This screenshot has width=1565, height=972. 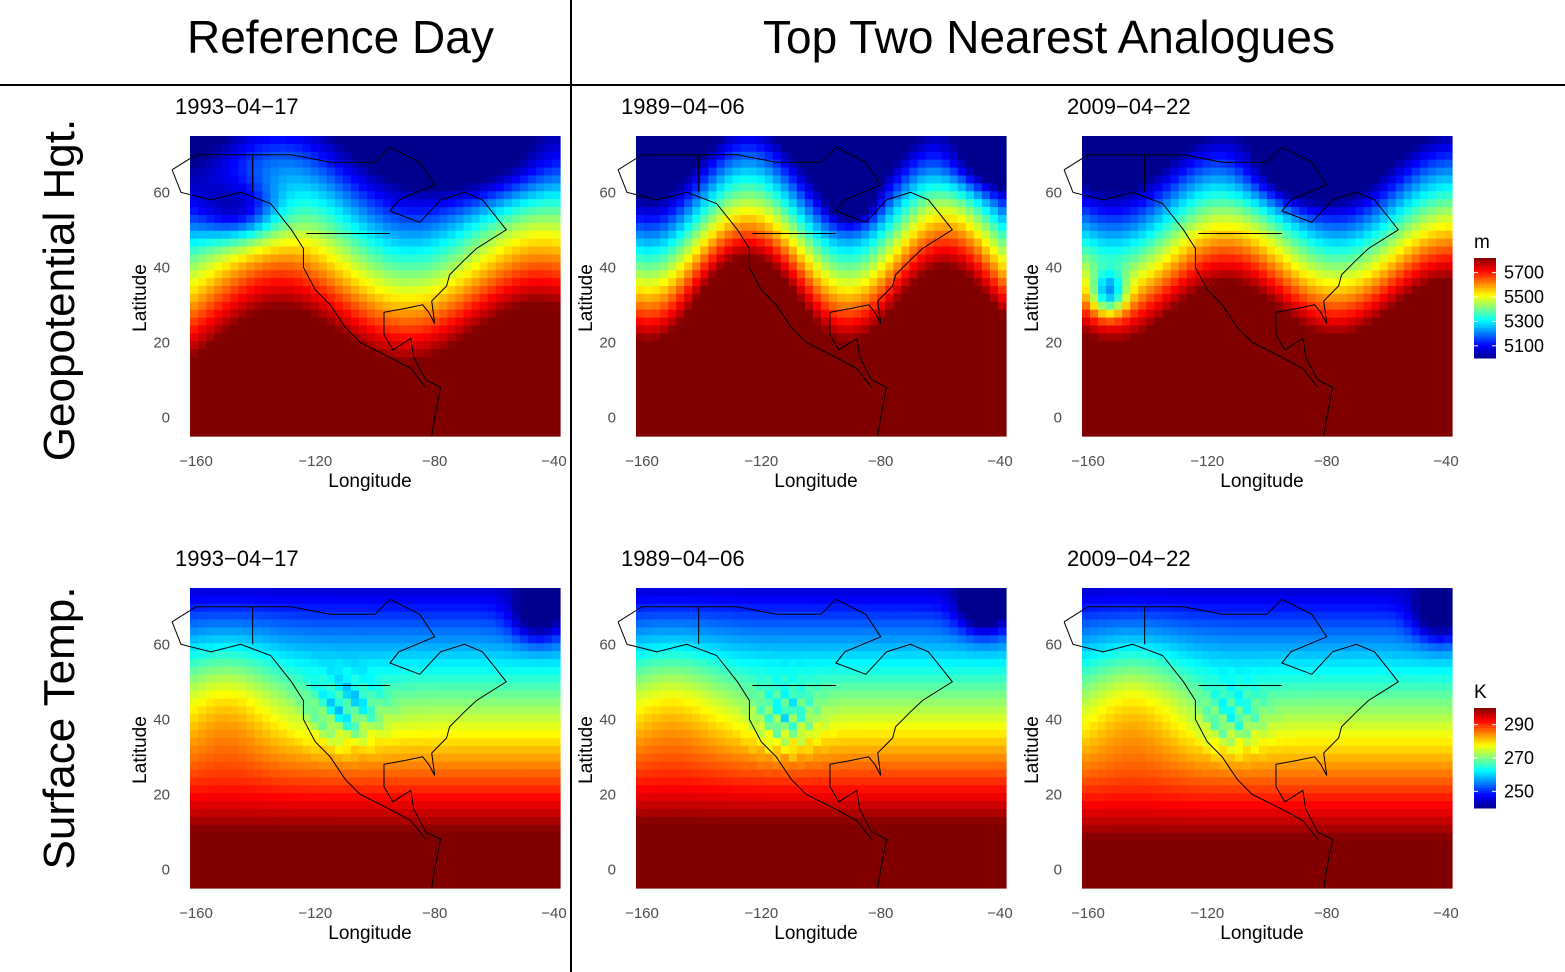 I want to click on coastline-path, so click(x=785, y=291).